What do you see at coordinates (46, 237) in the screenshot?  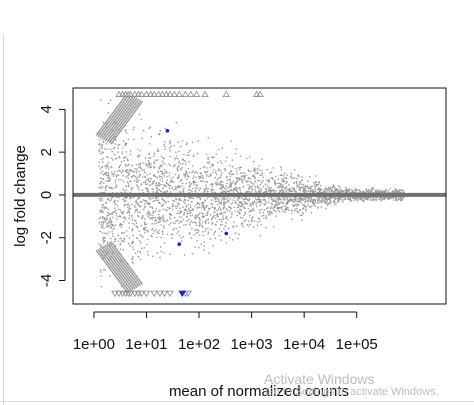 I see `y-tick-label: -2` at bounding box center [46, 237].